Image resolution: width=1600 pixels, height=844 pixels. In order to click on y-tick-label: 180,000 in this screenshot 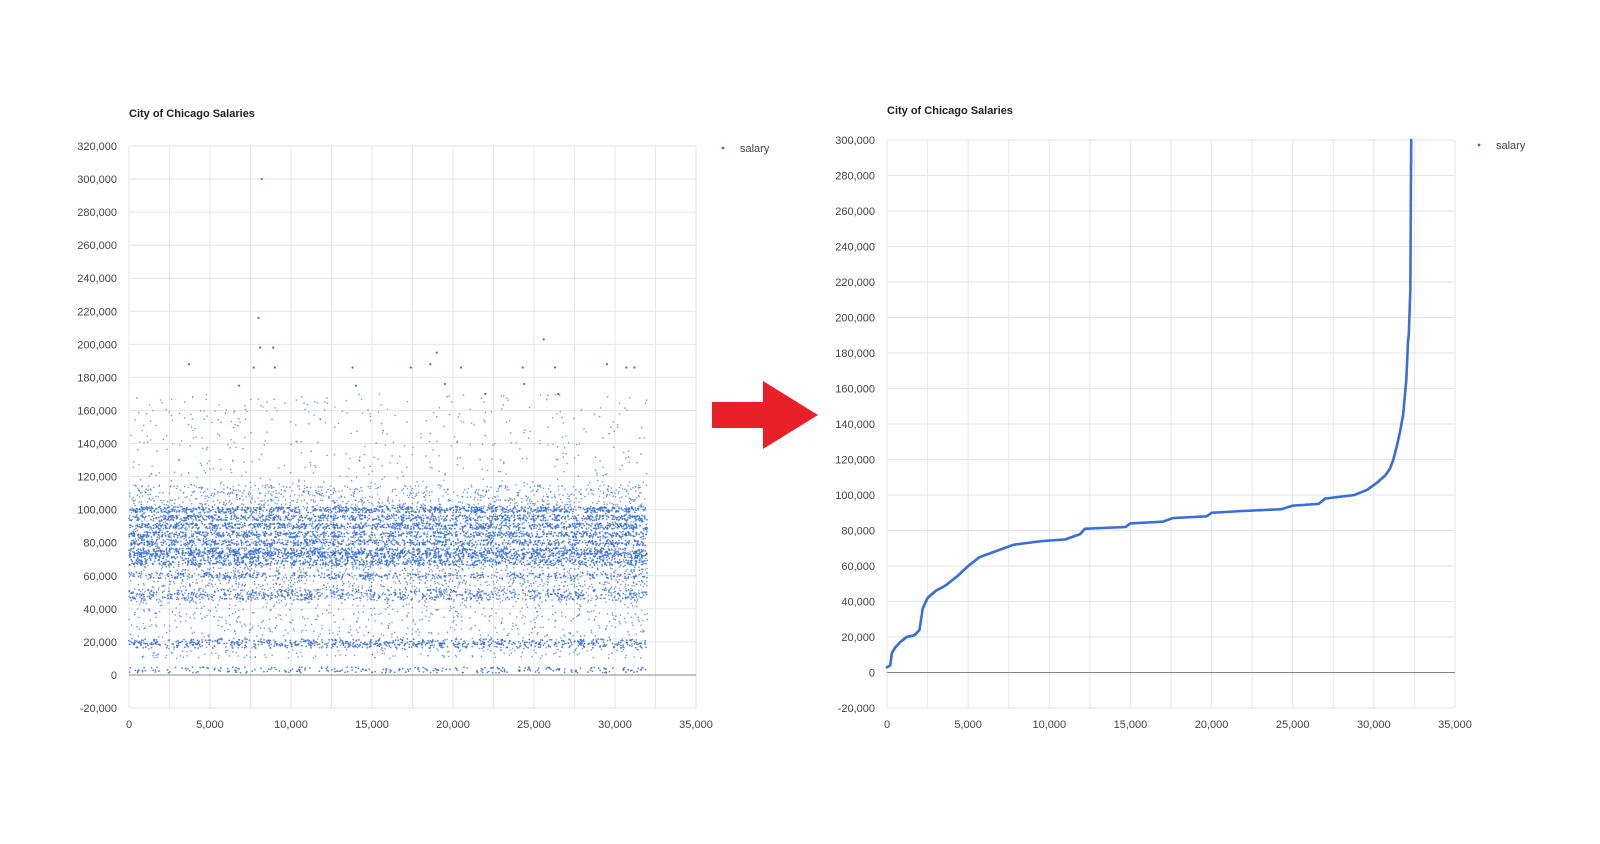, I will do `click(97, 378)`.